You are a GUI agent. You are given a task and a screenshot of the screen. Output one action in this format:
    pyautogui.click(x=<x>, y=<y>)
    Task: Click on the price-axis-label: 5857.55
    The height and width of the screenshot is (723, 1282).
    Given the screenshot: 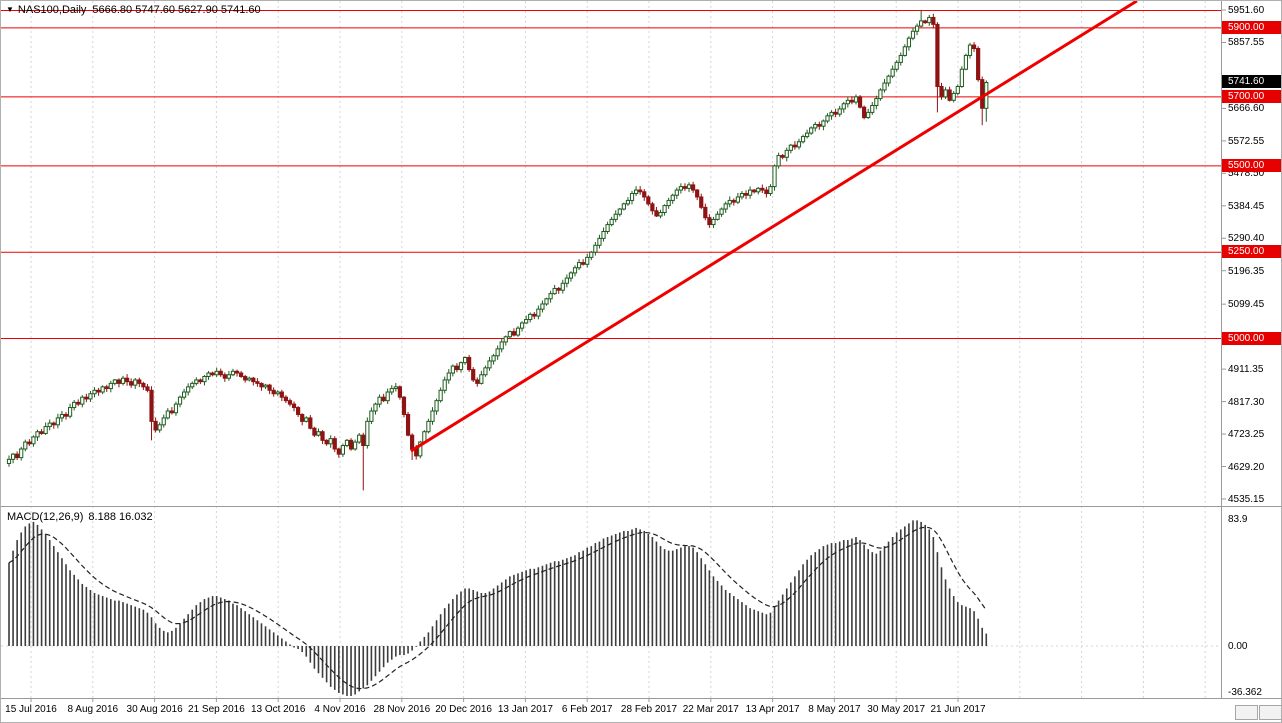 What is the action you would take?
    pyautogui.click(x=1246, y=43)
    